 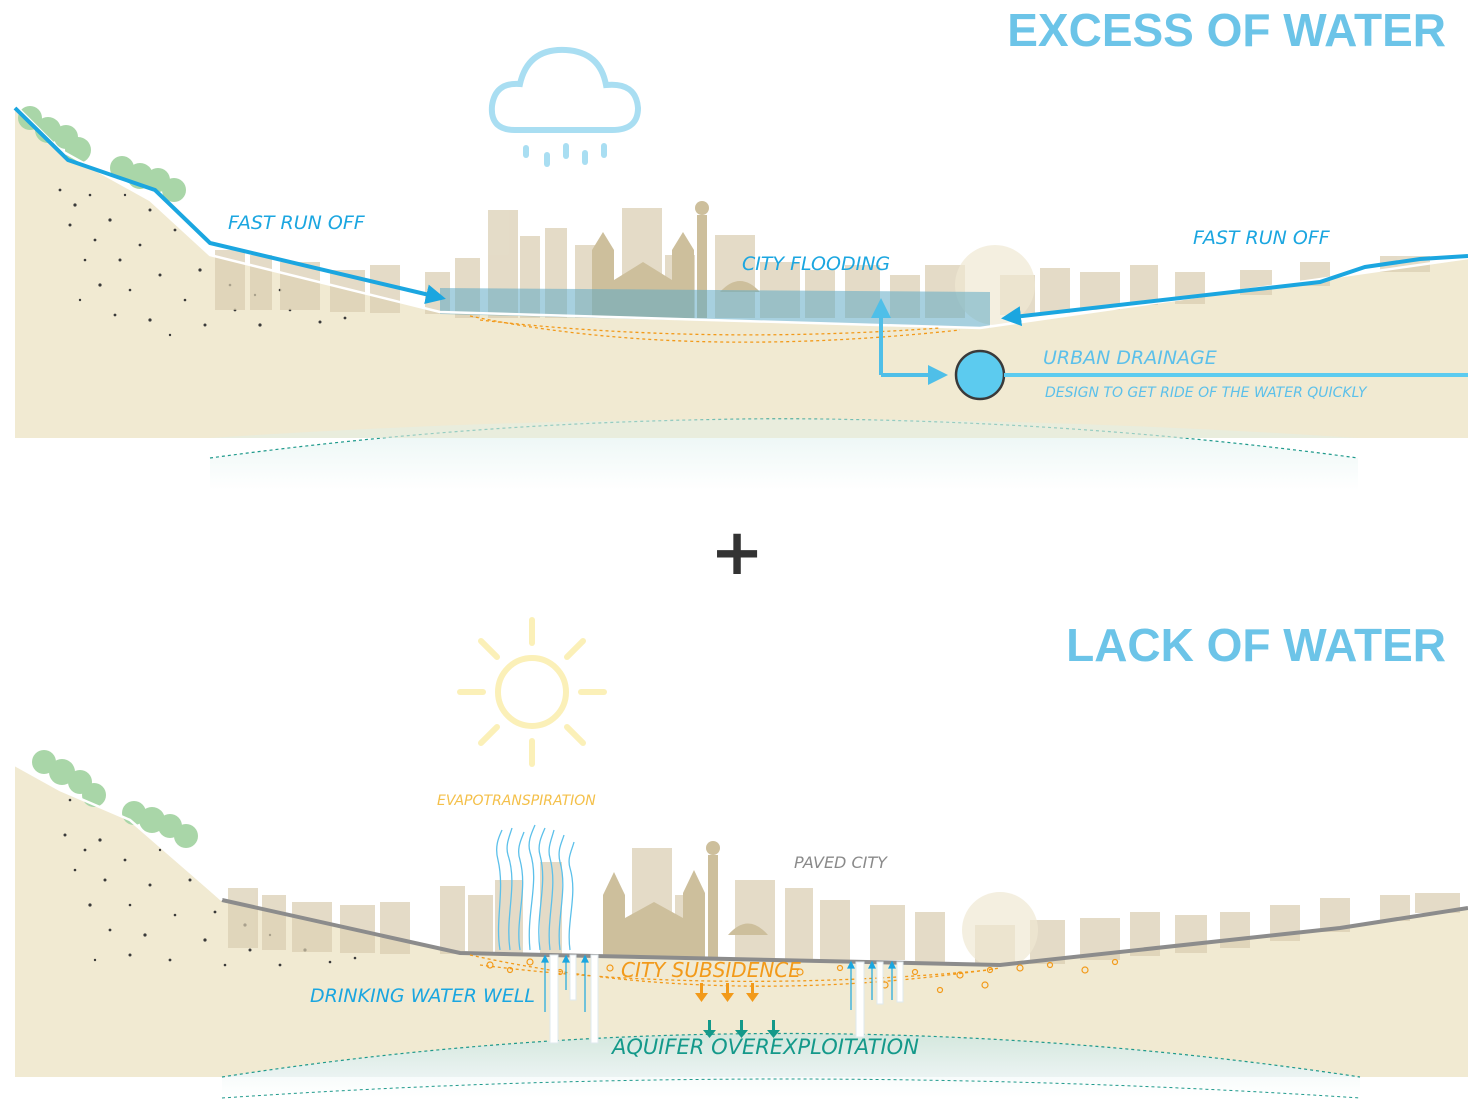 What do you see at coordinates (1130, 358) in the screenshot?
I see `label-urban-drainage: URBAN DRAINAGE` at bounding box center [1130, 358].